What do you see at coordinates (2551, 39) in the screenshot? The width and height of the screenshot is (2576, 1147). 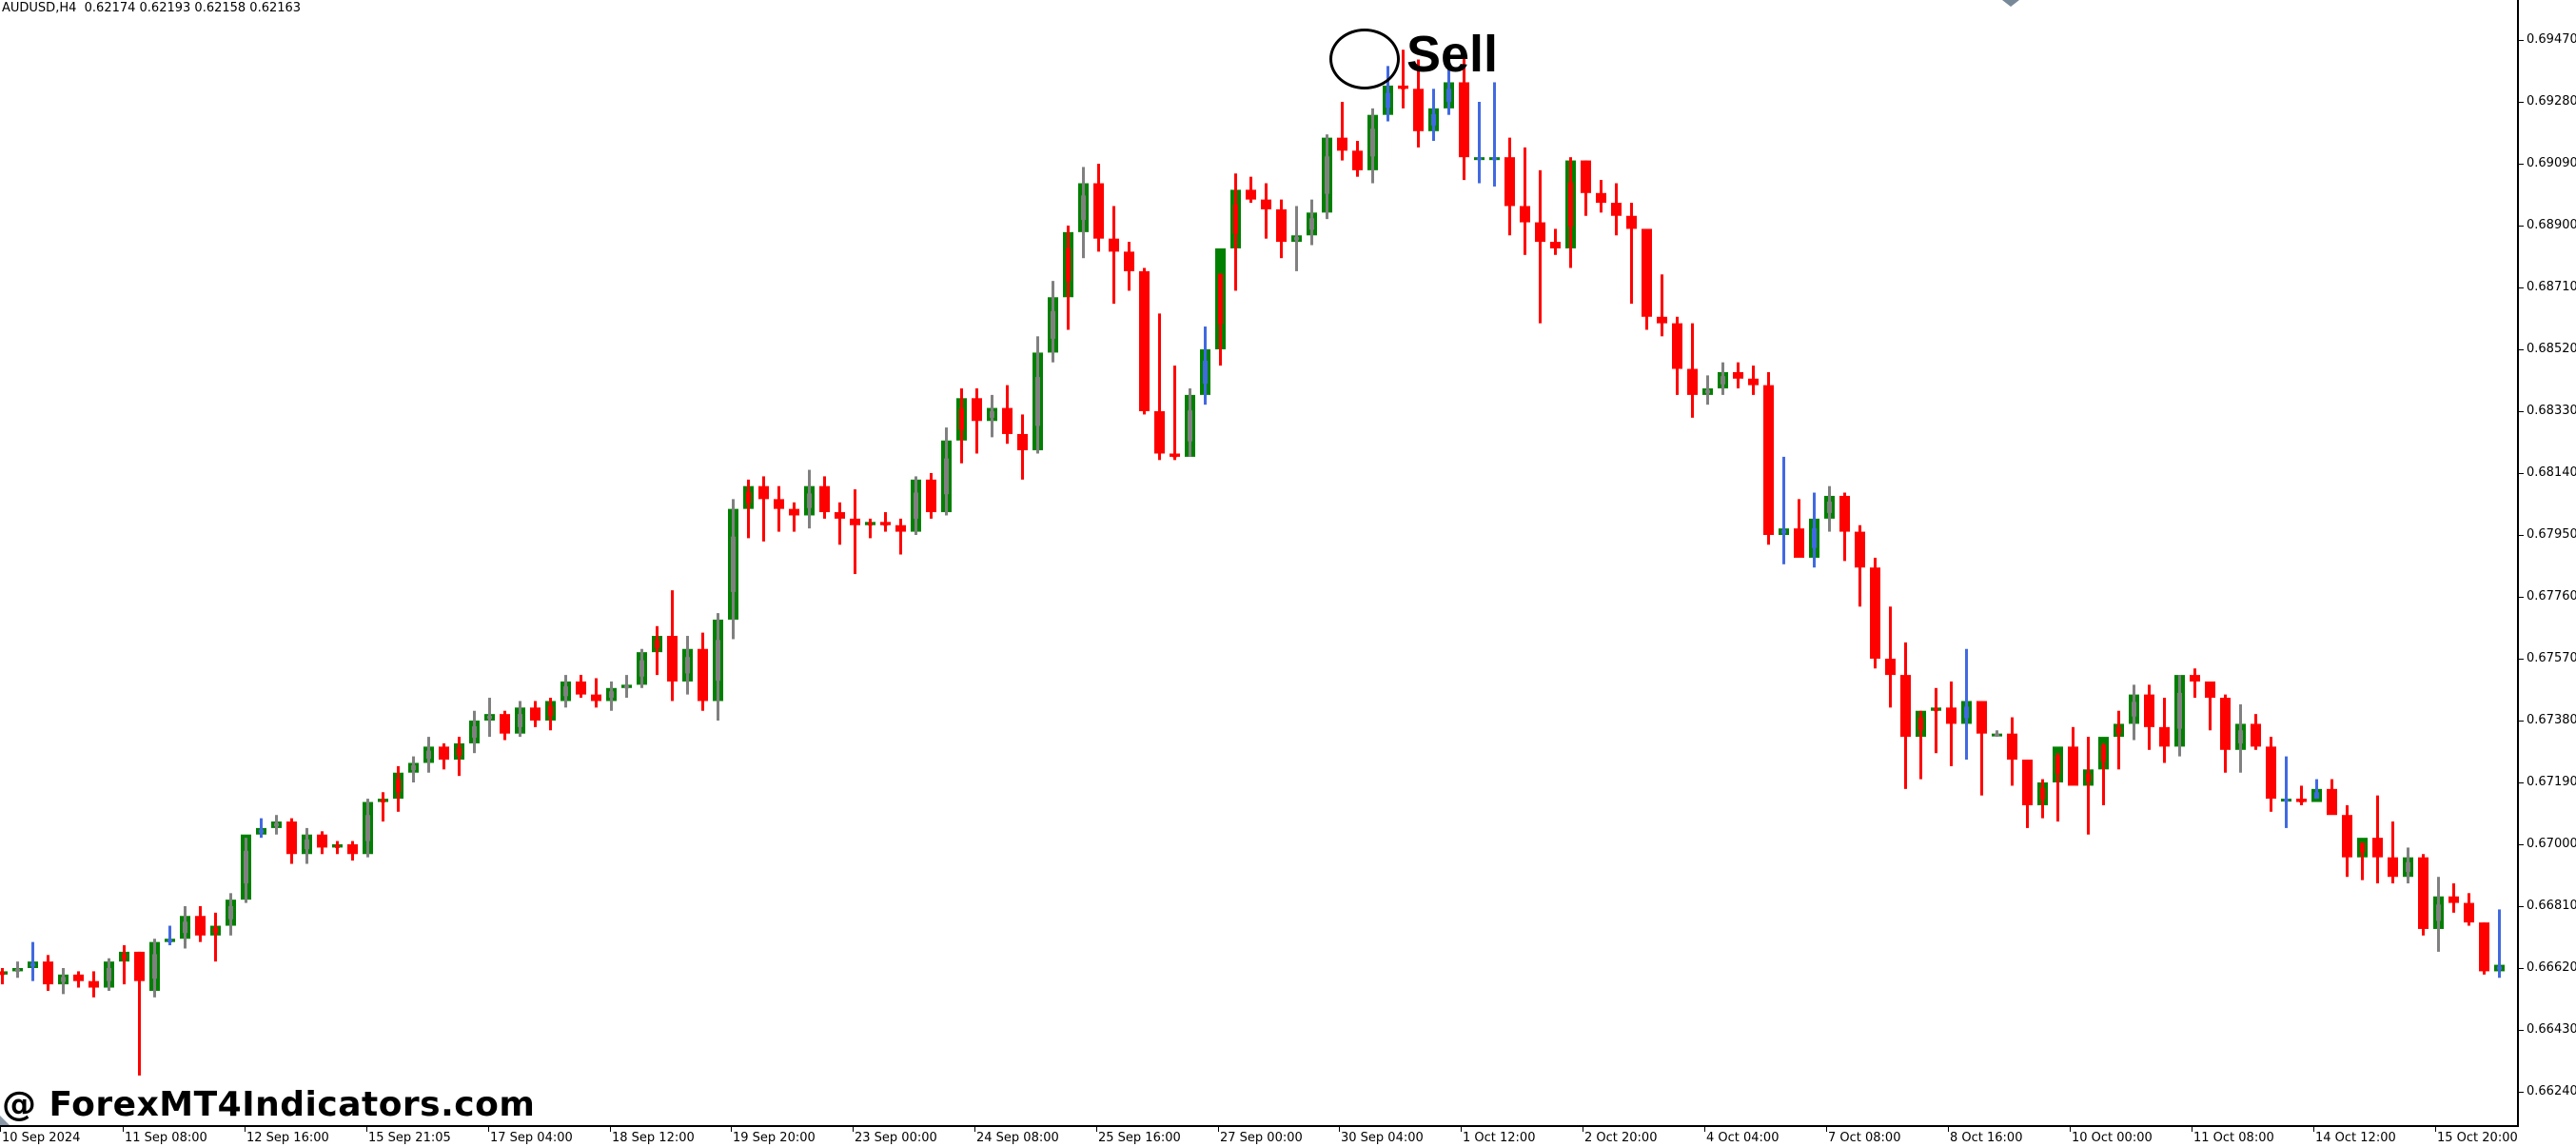 I see `price-label: 0.69470` at bounding box center [2551, 39].